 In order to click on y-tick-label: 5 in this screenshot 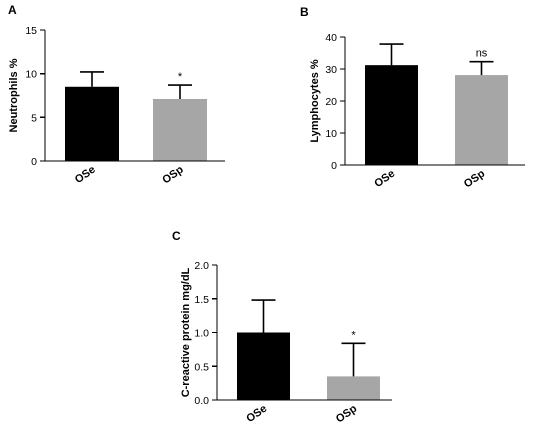, I will do `click(34, 118)`.